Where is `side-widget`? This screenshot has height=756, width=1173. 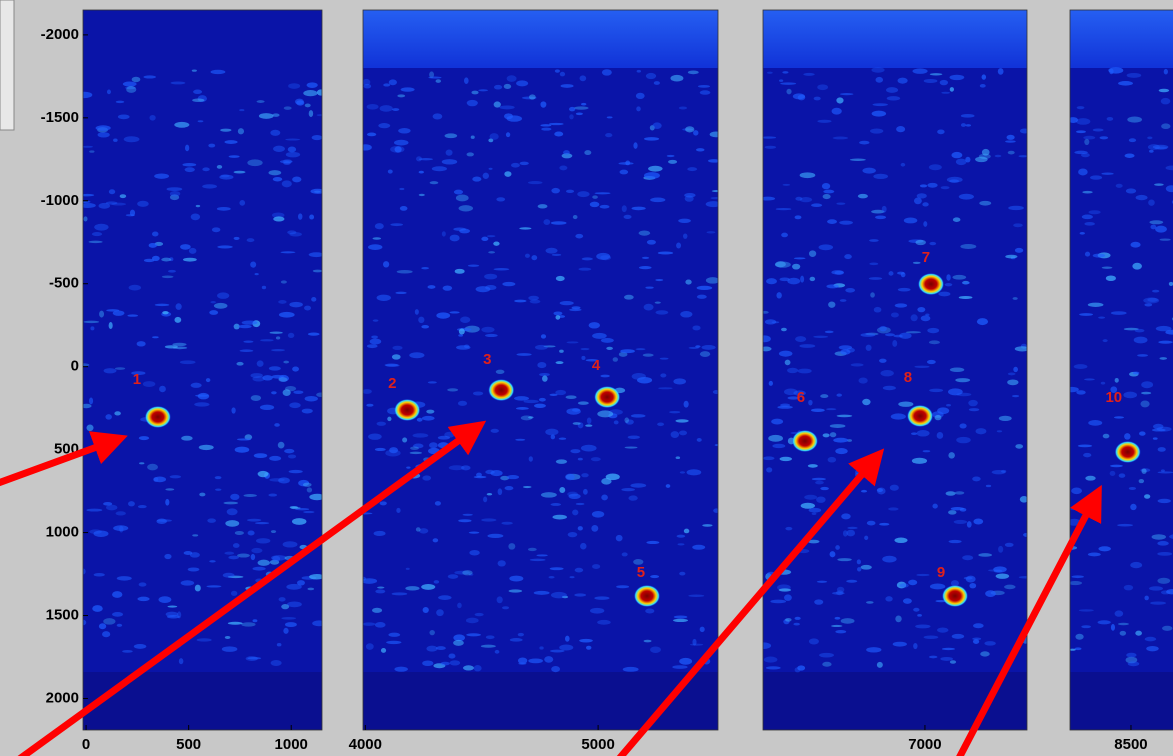 side-widget is located at coordinates (7, 65).